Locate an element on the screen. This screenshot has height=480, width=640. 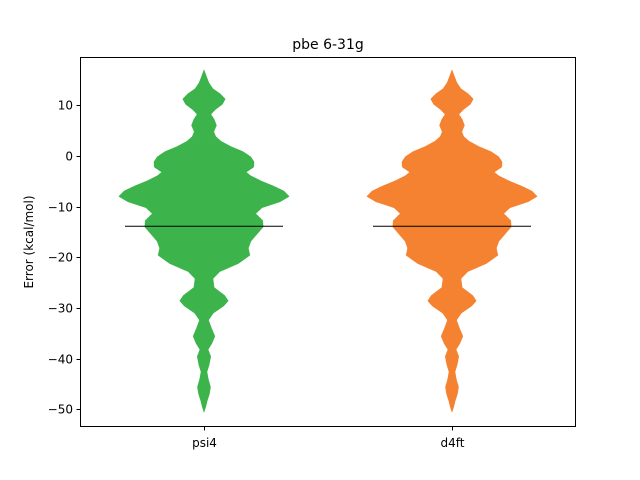
y-tick-label: −20 is located at coordinates (60, 258).